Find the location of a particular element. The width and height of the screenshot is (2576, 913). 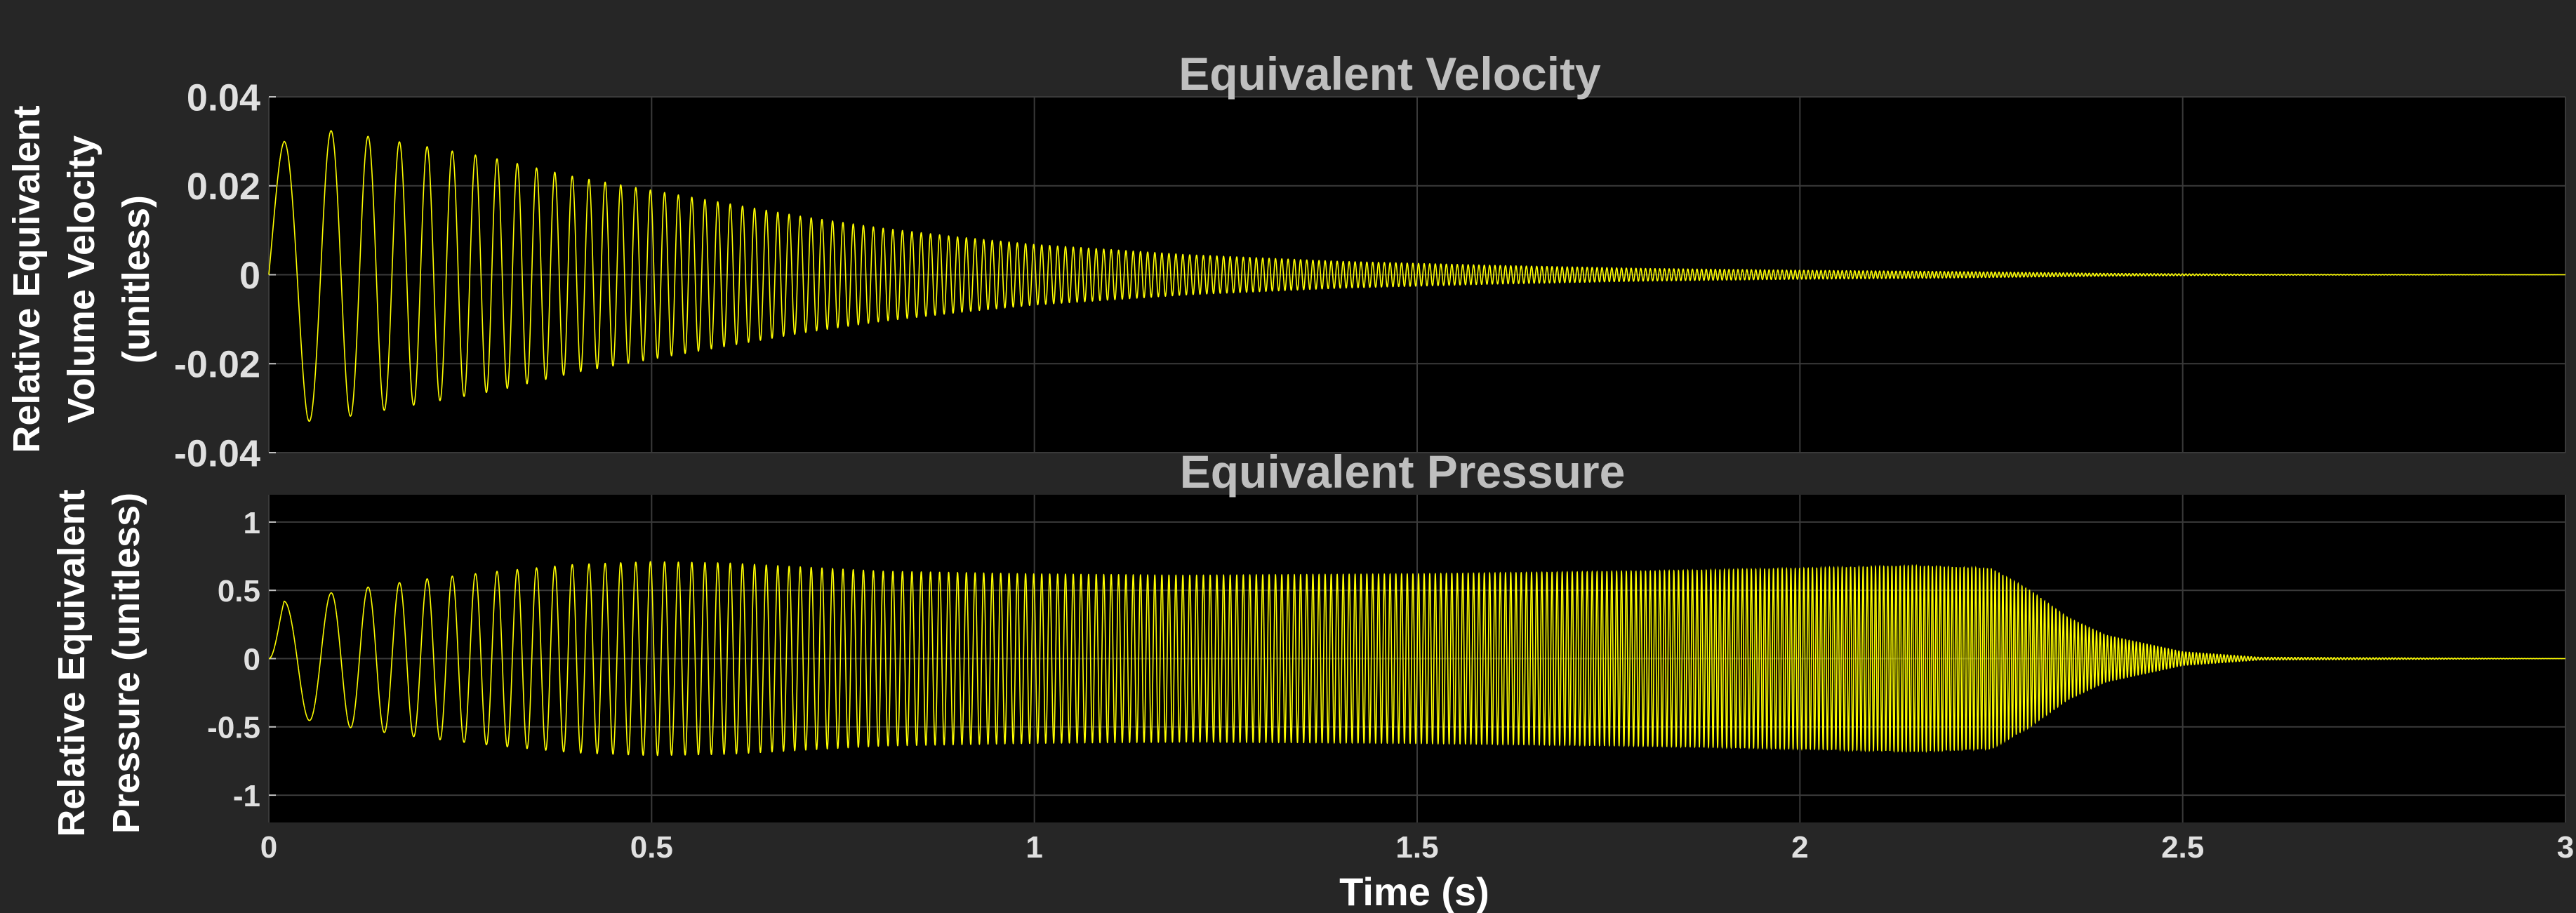

pressure-chart-title: Equivalent Pressure is located at coordinates (1403, 472).